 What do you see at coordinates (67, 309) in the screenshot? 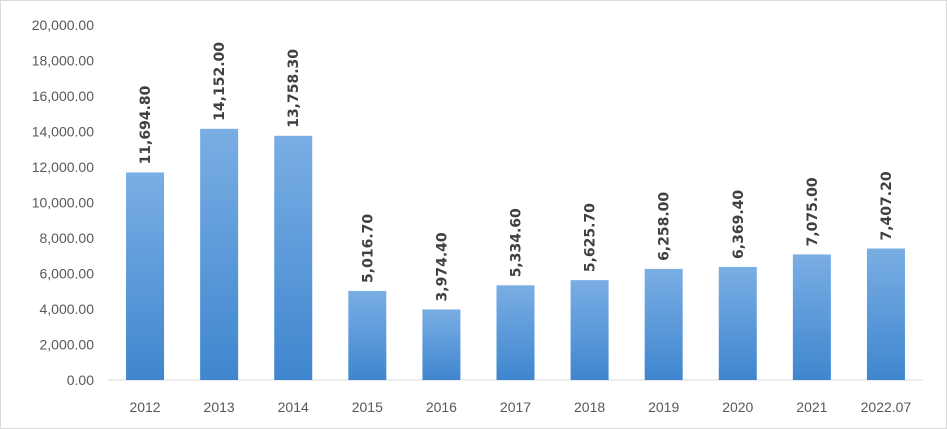
I see `y-tick-label: 4,000.00` at bounding box center [67, 309].